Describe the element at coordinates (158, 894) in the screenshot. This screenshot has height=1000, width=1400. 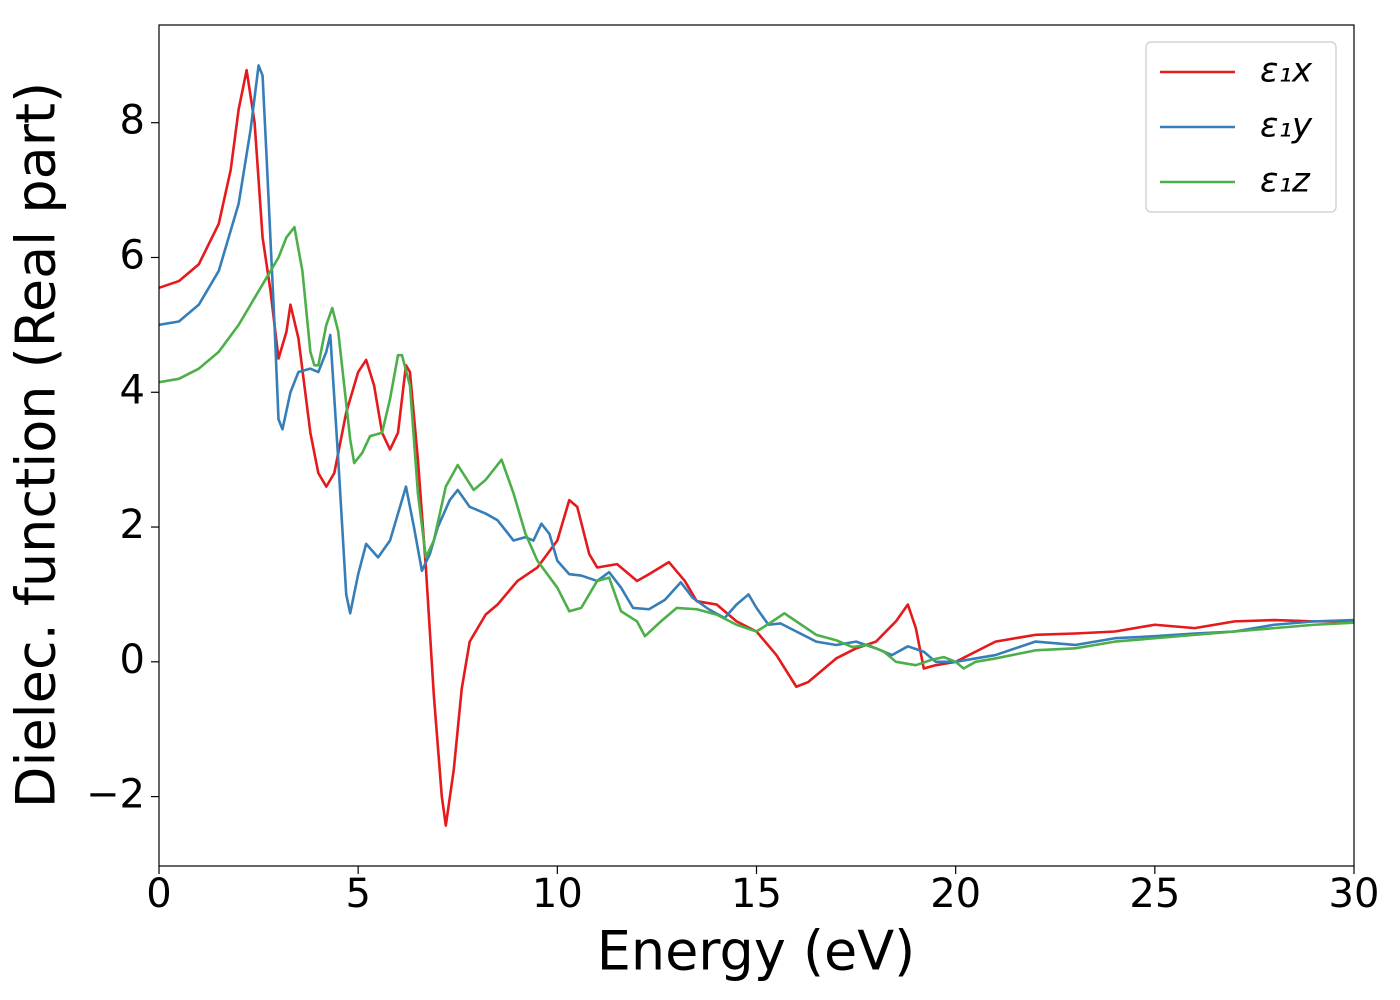
I see `x-tick-label: 0` at that location.